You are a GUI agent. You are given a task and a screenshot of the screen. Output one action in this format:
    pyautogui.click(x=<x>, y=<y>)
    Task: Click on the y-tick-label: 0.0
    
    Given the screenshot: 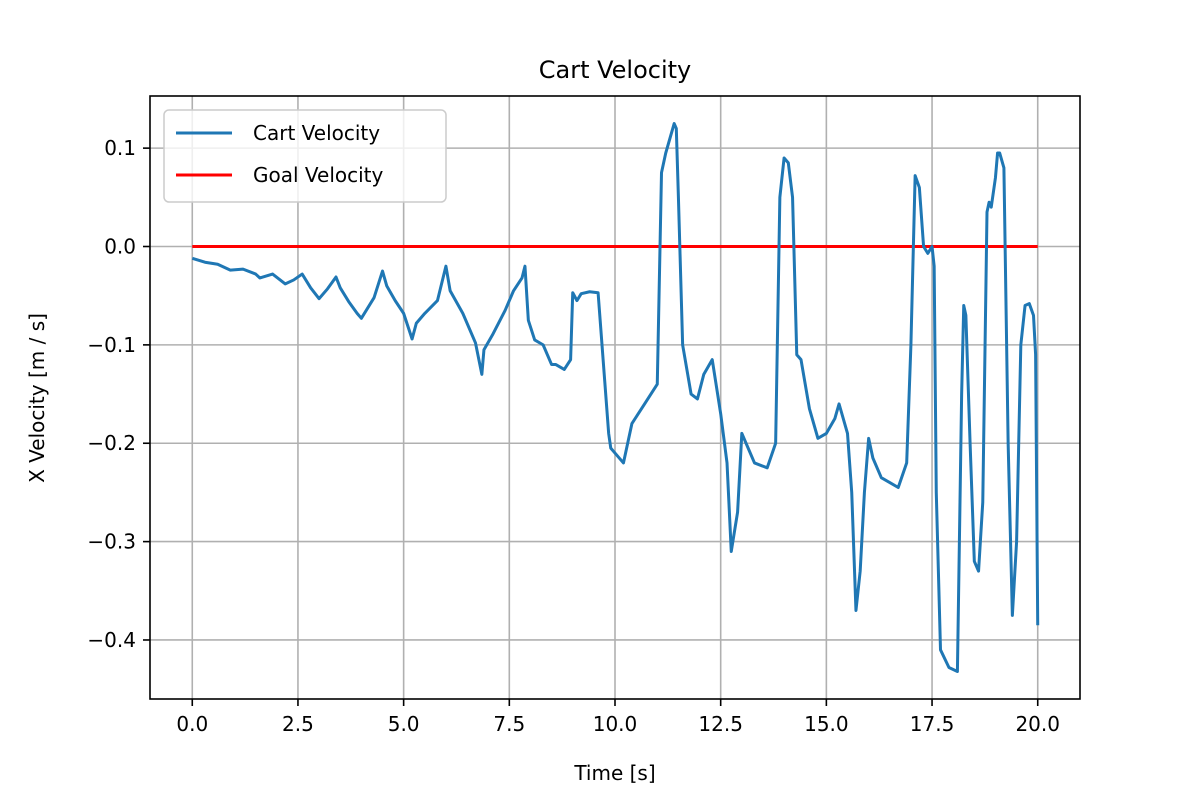 What is the action you would take?
    pyautogui.click(x=120, y=247)
    